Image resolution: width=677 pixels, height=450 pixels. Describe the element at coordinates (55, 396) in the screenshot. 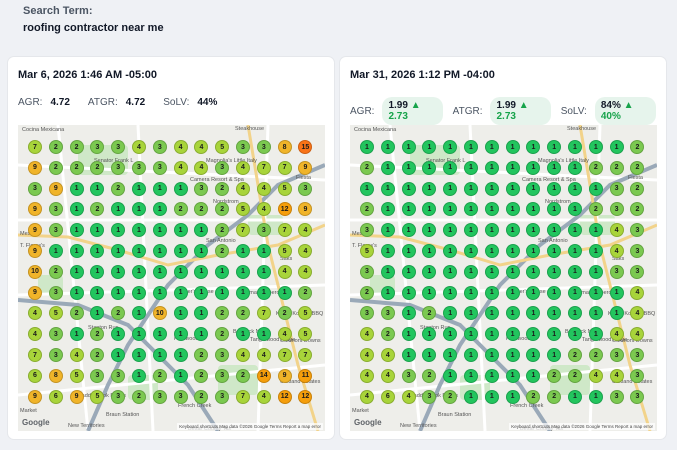

I see `rank-pin: 6` at that location.